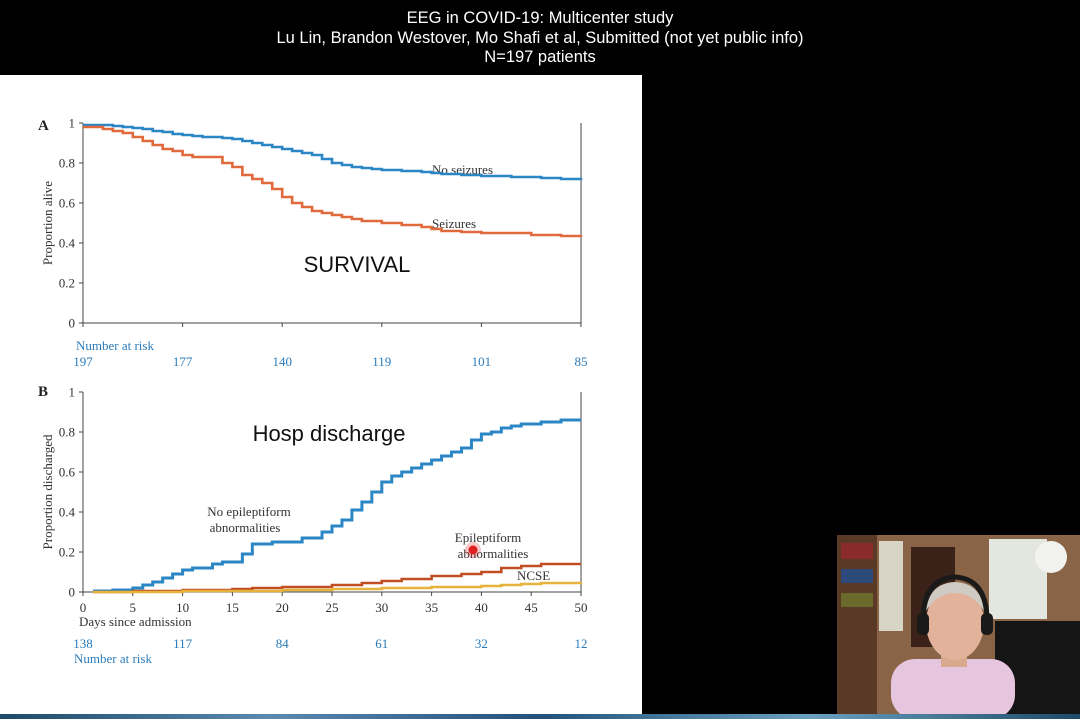 This screenshot has width=1080, height=719. I want to click on panel-b-risk-value: 61, so click(381, 643).